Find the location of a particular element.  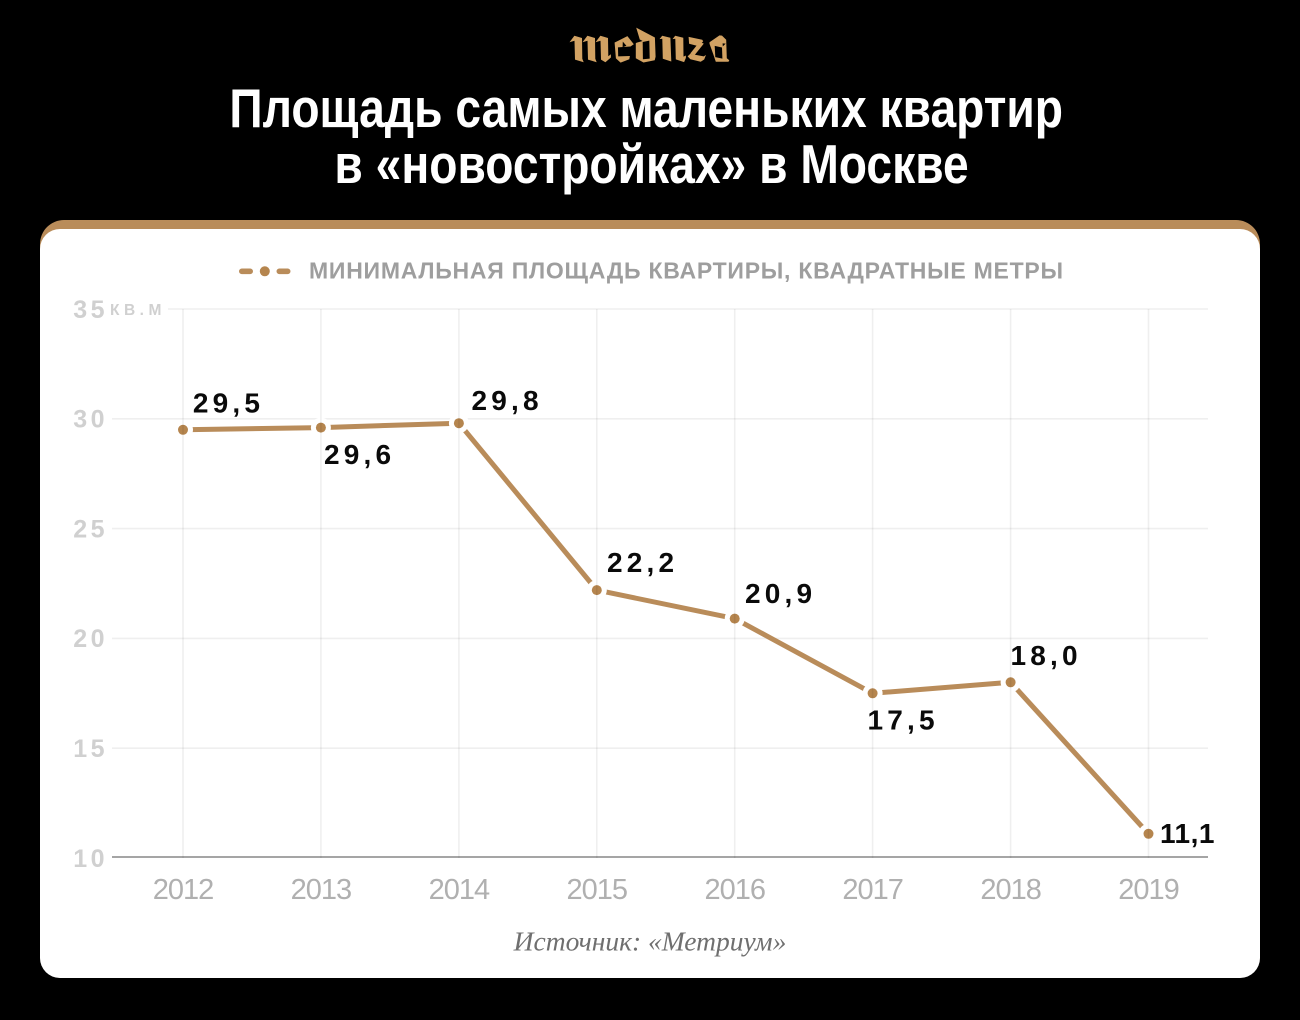

svg-text: 29,6 is located at coordinates (359, 454).